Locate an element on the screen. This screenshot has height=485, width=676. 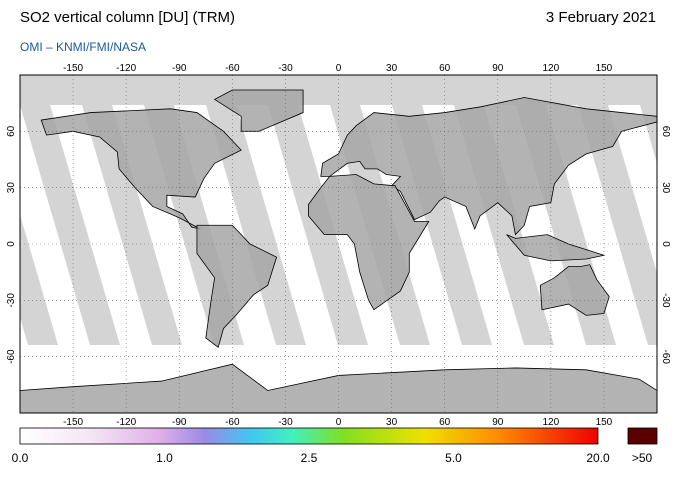
lon-label-bottom: -30 is located at coordinates (285, 422).